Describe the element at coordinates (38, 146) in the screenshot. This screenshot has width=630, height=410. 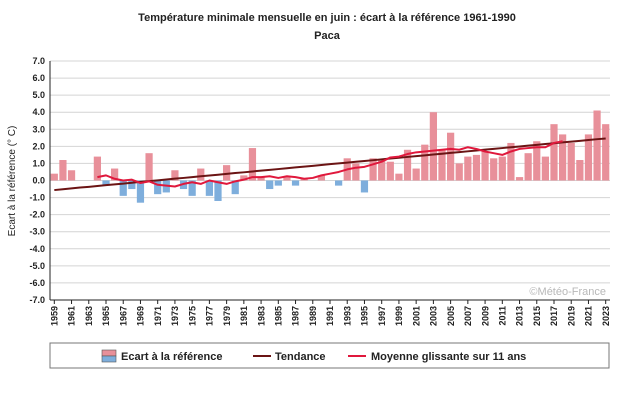
I see `y-tick-label: 2.0` at that location.